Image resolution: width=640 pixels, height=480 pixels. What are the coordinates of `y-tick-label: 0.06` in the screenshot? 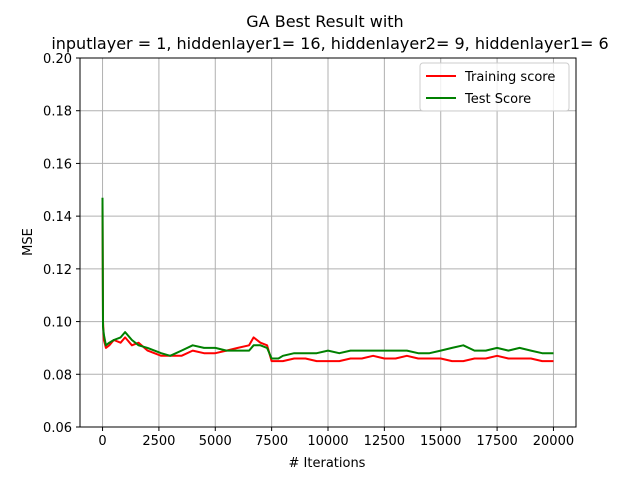 It's located at (57, 428).